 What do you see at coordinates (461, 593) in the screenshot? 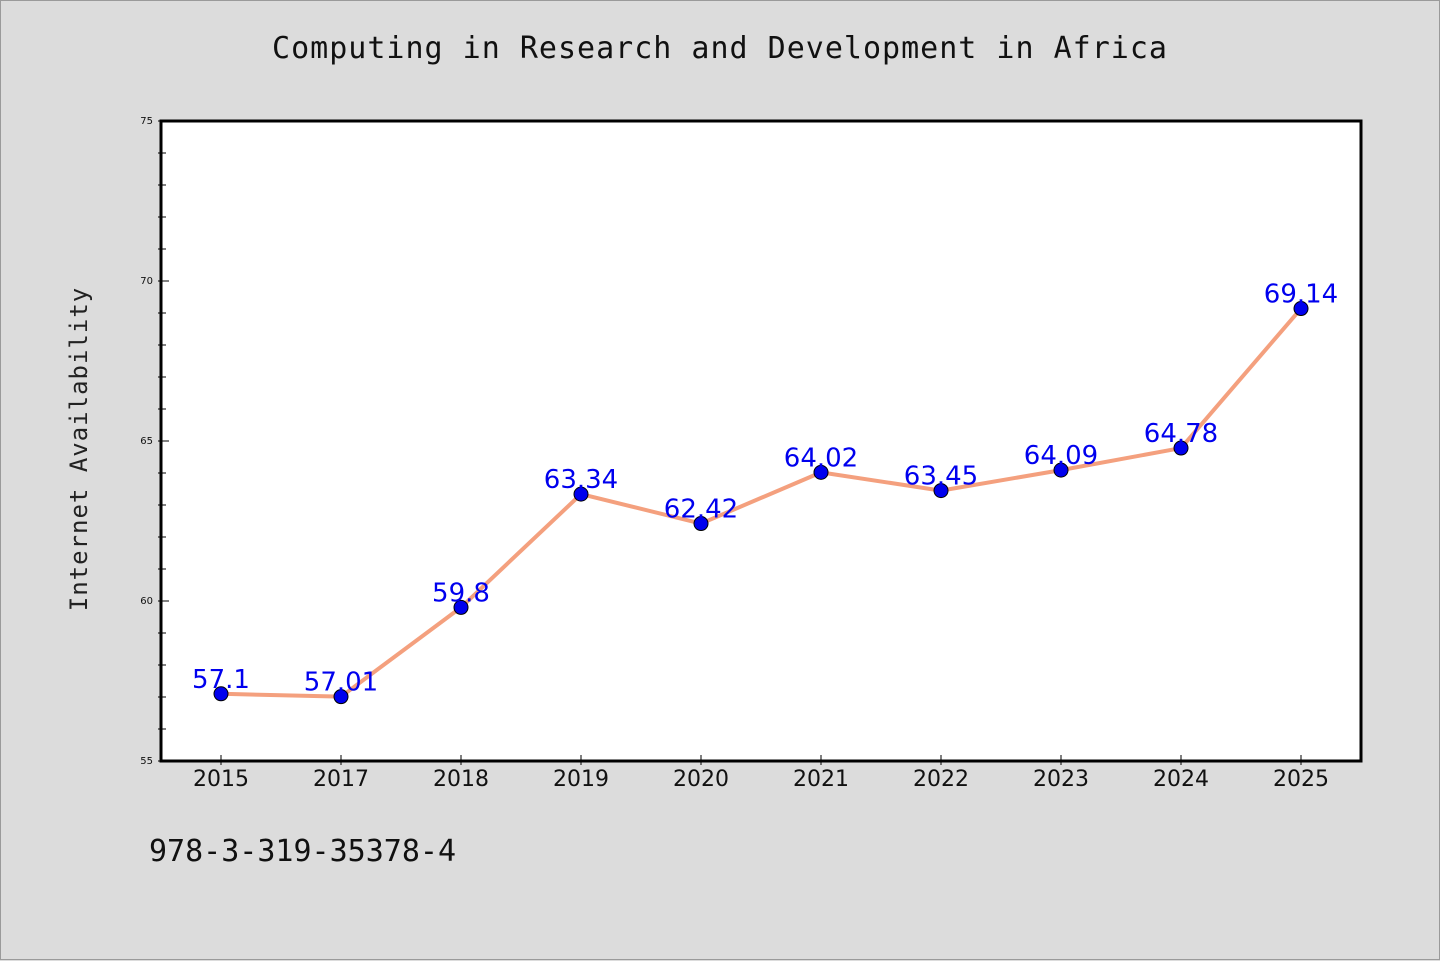
I see `data-label: 59.8` at bounding box center [461, 593].